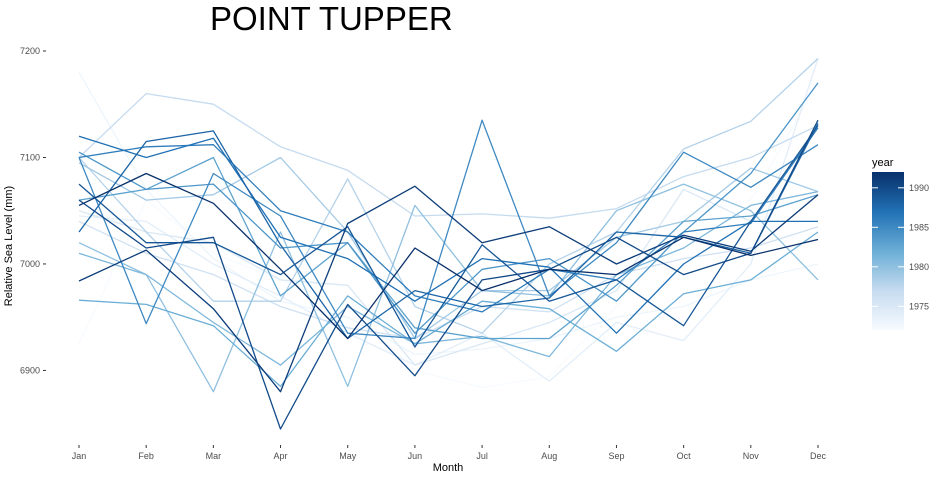  Describe the element at coordinates (448, 468) in the screenshot. I see `x-axis-title: Month` at that location.